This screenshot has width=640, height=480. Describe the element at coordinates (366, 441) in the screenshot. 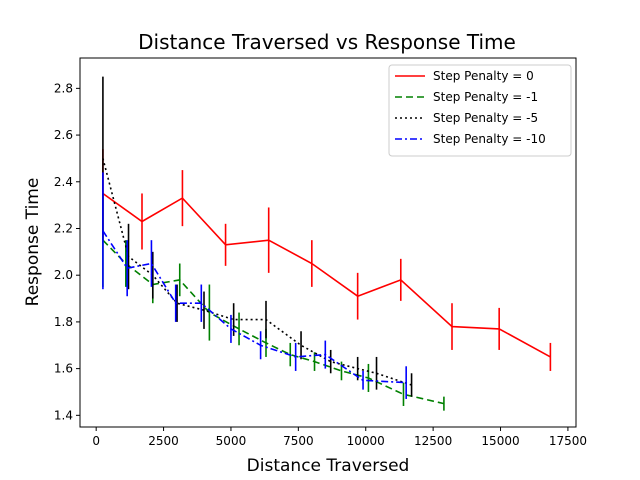

I see `x-tick-label: 10000` at that location.